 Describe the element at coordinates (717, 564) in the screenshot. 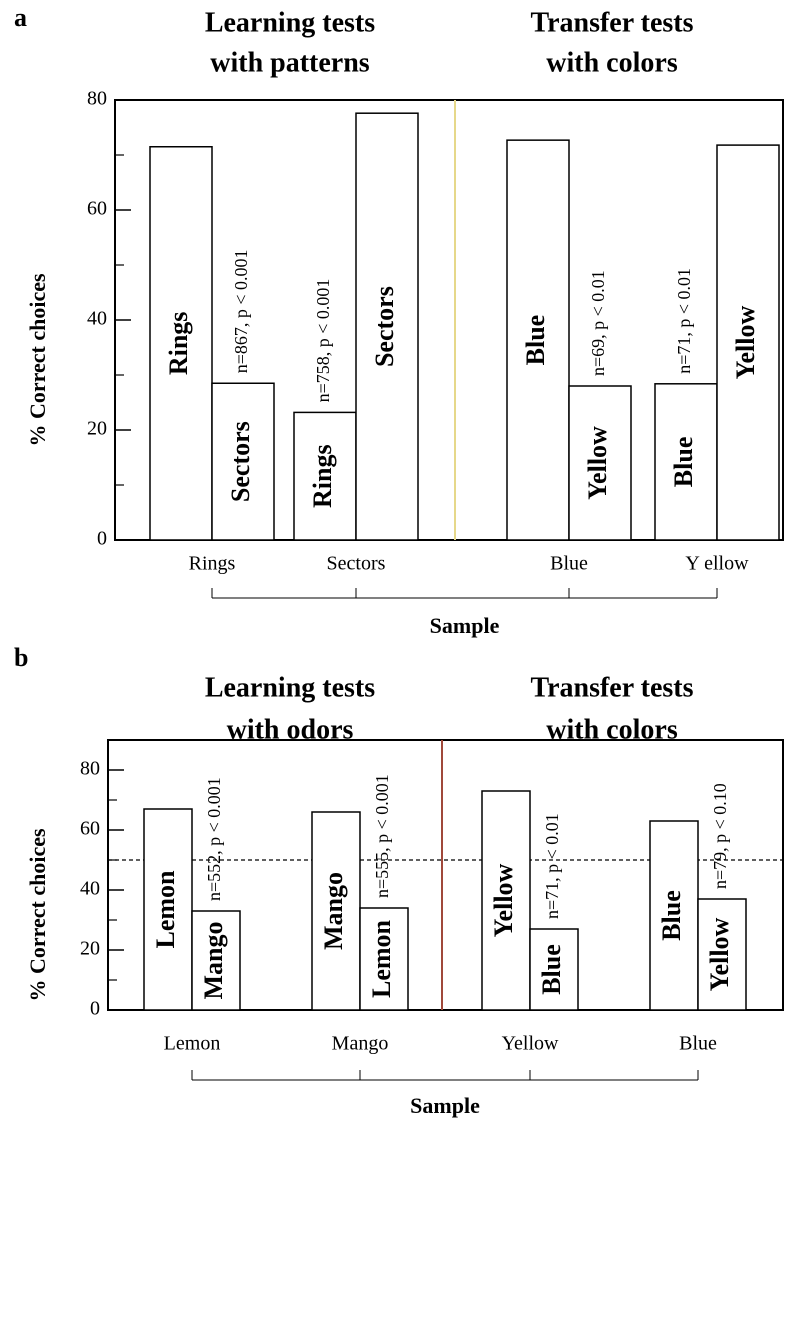

I see `x-tick-label: Y ellow` at that location.